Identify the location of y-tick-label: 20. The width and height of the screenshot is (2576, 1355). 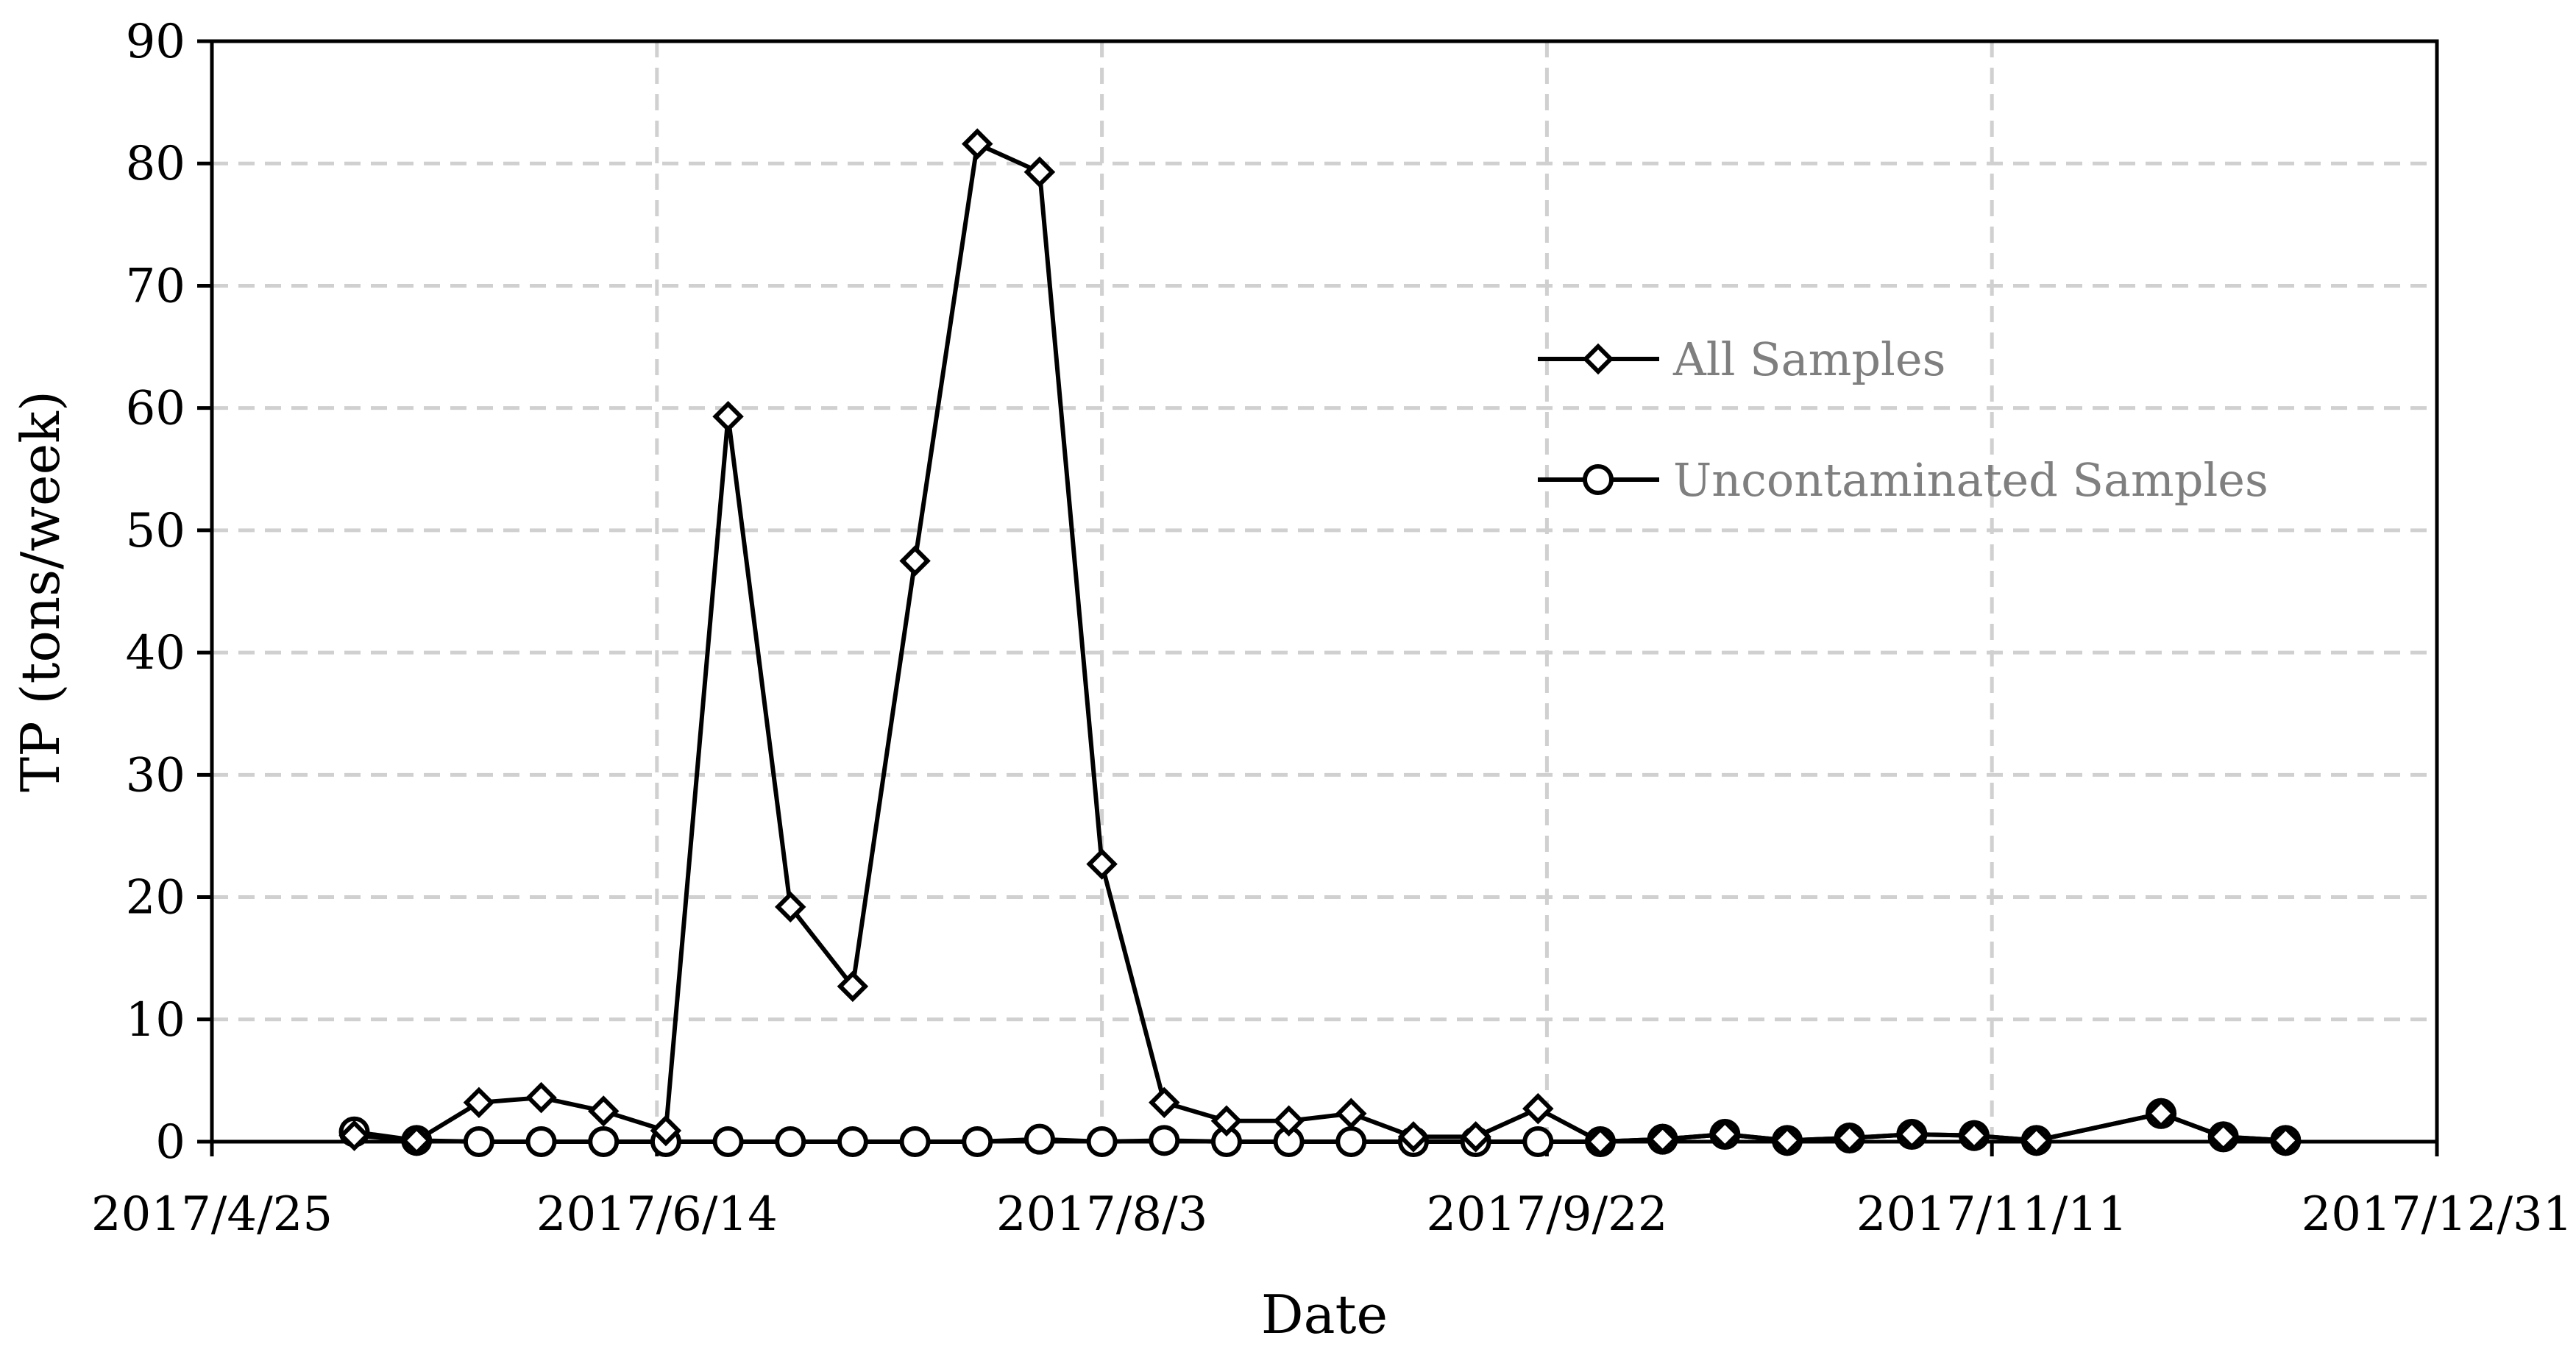
(155, 898).